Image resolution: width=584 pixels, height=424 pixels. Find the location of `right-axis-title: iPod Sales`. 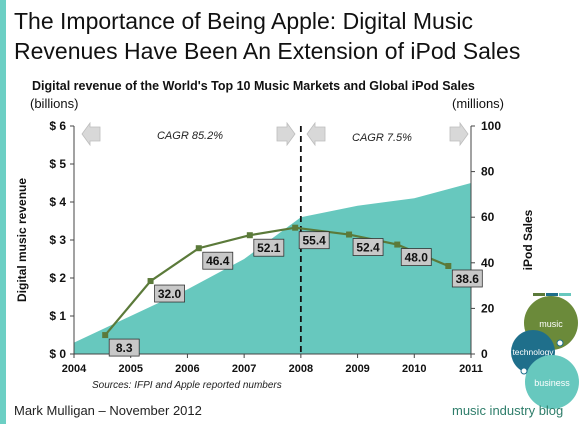

right-axis-title: iPod Sales is located at coordinates (528, 239).